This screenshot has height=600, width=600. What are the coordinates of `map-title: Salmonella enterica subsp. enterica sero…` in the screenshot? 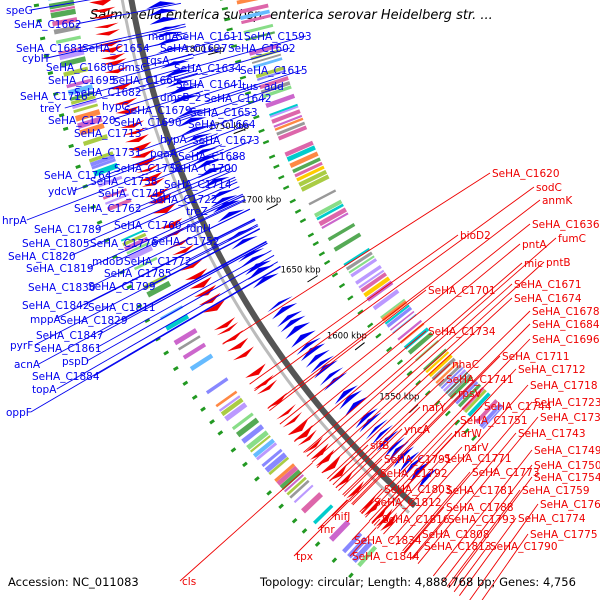 It's located at (291, 15).